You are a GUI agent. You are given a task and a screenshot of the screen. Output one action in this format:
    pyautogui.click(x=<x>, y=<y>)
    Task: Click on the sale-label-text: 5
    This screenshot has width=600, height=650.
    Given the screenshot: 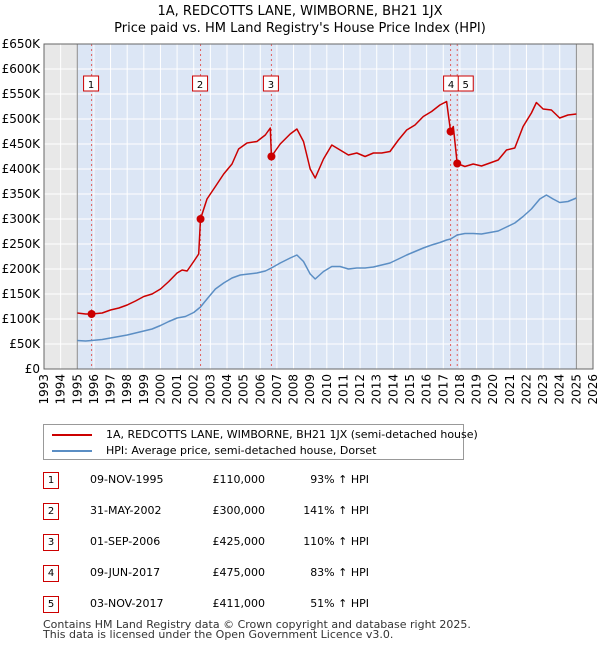 What is the action you would take?
    pyautogui.click(x=466, y=85)
    